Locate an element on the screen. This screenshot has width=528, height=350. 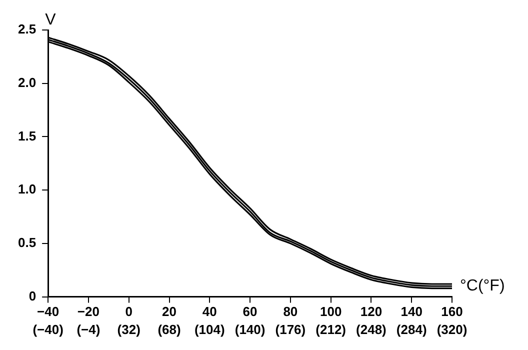
y-tick-label: 1.5 is located at coordinates (27, 136).